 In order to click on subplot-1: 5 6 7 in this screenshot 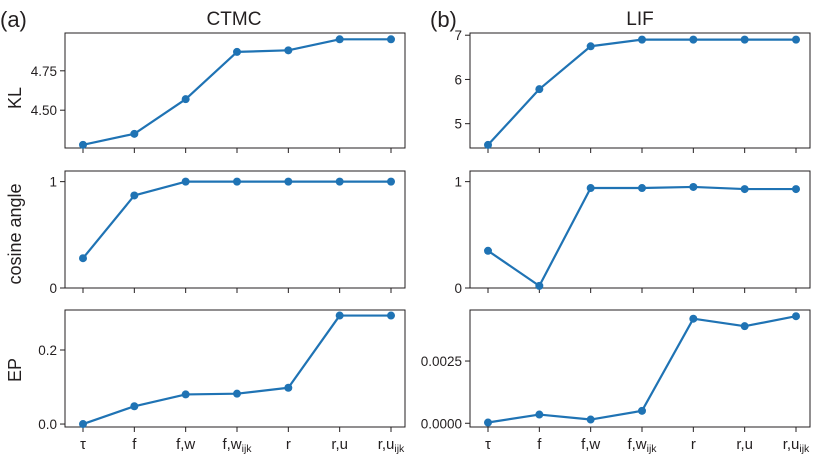, I will do `click(632, 90)`.